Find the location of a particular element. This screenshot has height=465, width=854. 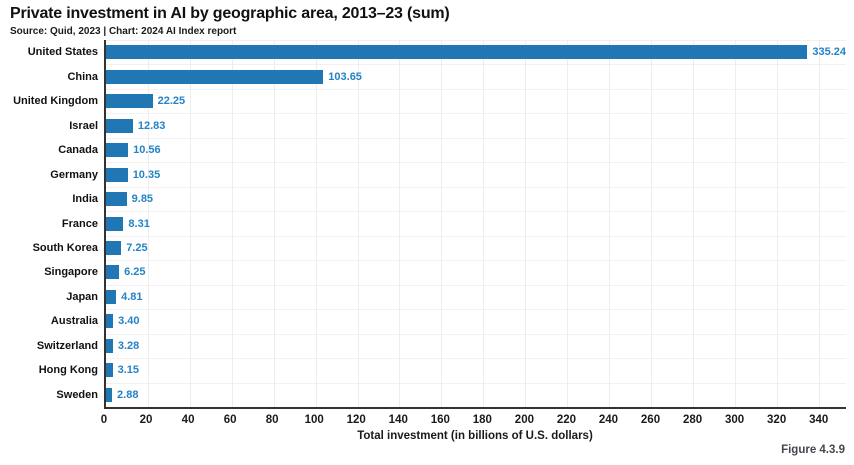

value-label: 10.56 is located at coordinates (147, 150).